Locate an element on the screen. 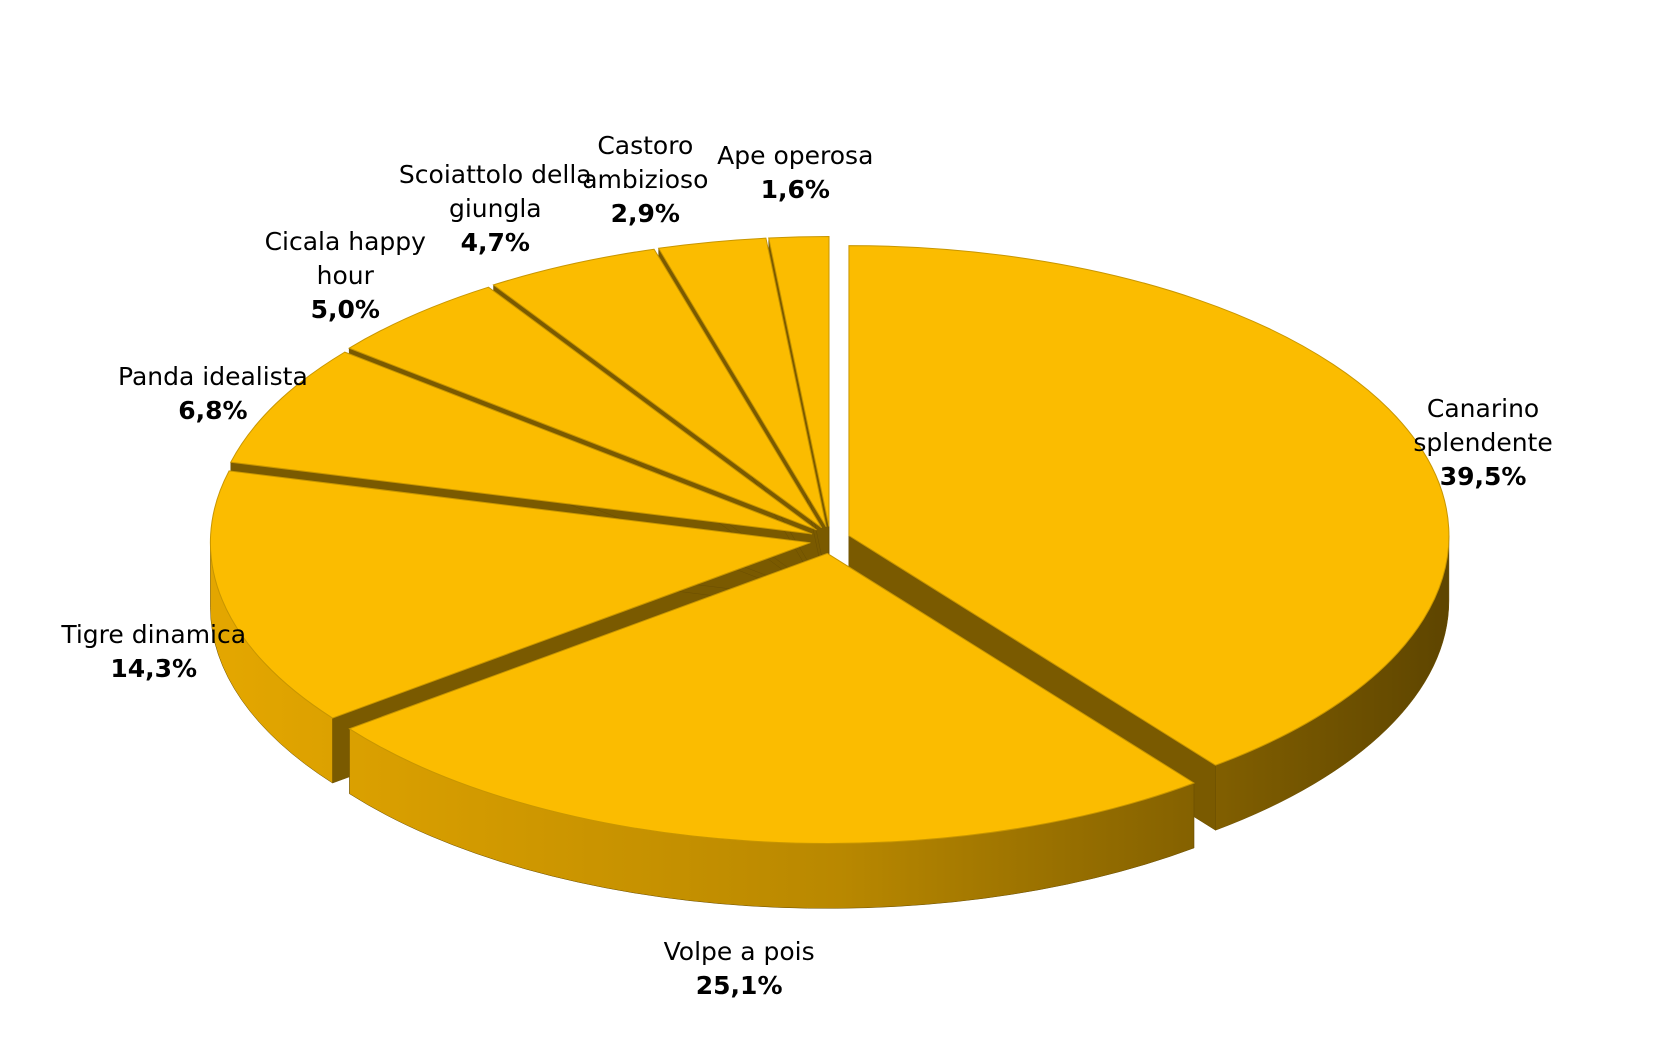 Image resolution: width=1666 pixels, height=1056 pixels. slice-label: Castoro ambizioso 2,9% is located at coordinates (645, 180).